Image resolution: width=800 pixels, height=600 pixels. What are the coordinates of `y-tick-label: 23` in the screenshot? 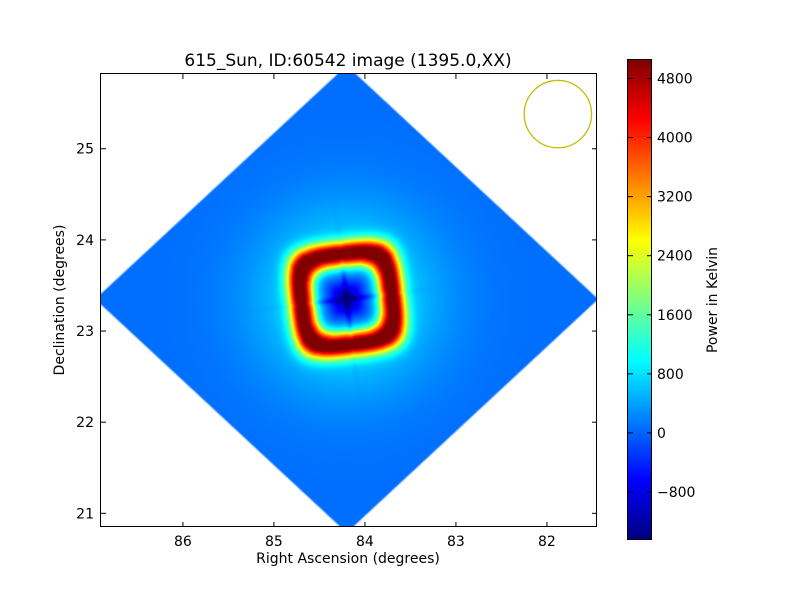 It's located at (85, 332).